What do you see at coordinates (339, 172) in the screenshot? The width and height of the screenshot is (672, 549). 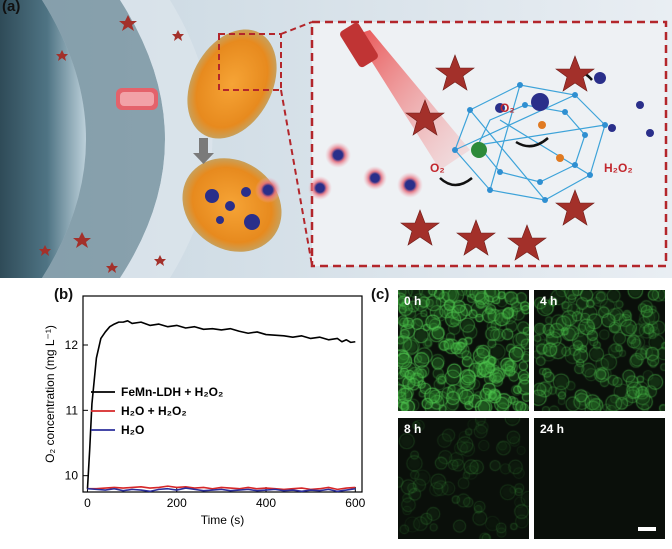 I see `oxygen-particles` at bounding box center [339, 172].